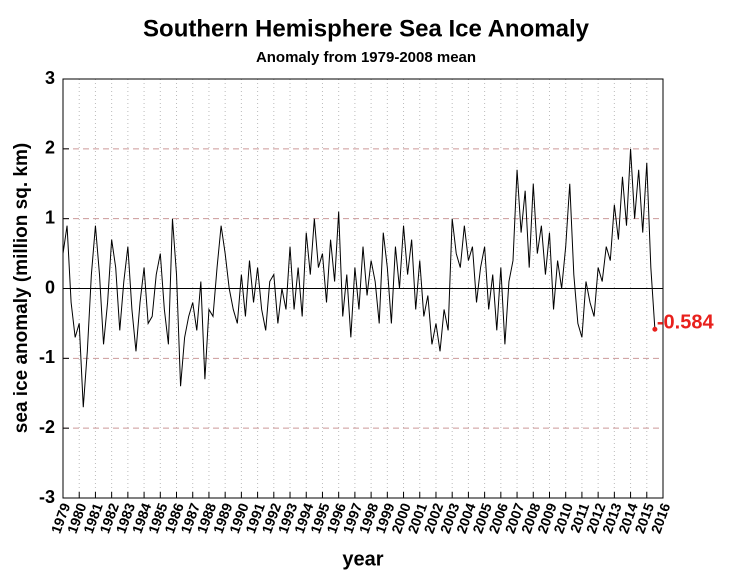  Describe the element at coordinates (50, 217) in the screenshot. I see `y-tick-label: 1` at that location.